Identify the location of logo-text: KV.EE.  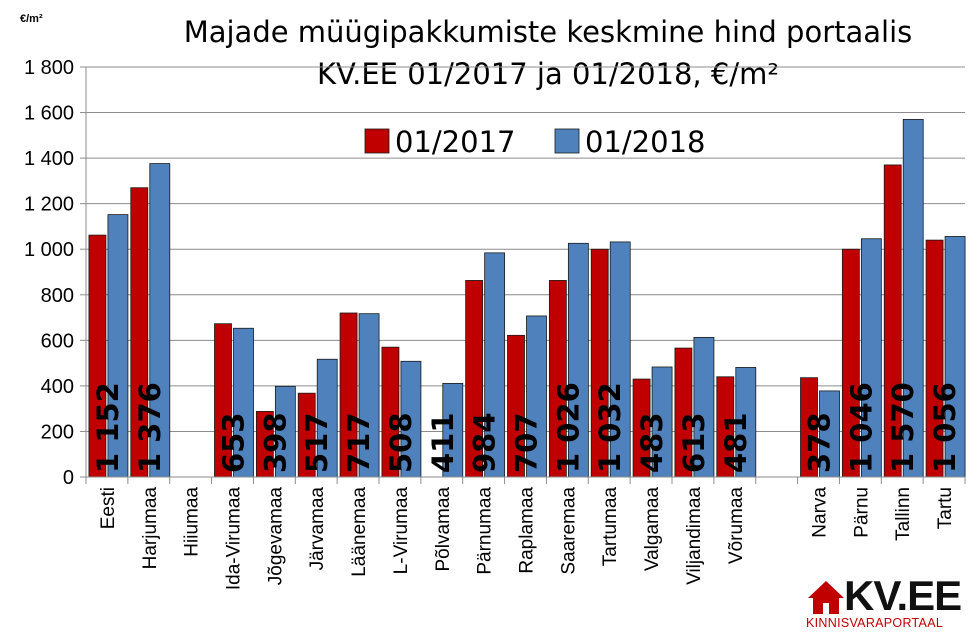
(903, 595).